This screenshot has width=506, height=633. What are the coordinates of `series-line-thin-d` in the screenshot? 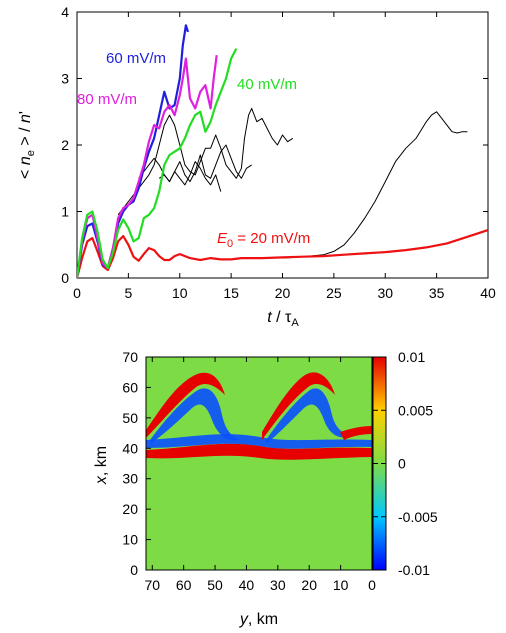 It's located at (375, 185).